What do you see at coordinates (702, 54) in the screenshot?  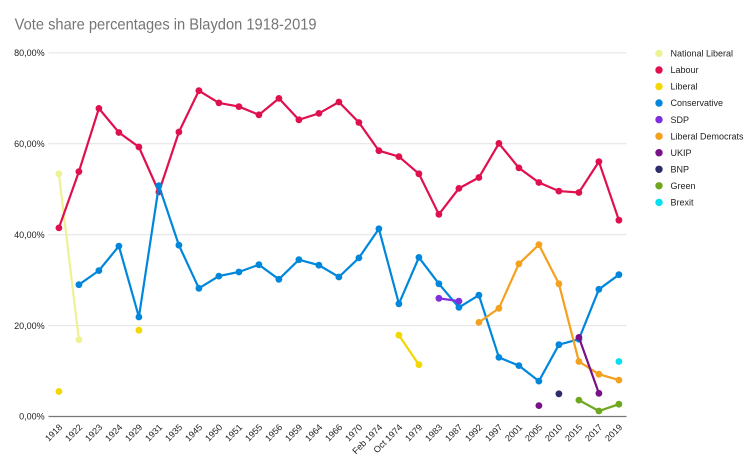 I see `svg-text: National Liberal` at bounding box center [702, 54].